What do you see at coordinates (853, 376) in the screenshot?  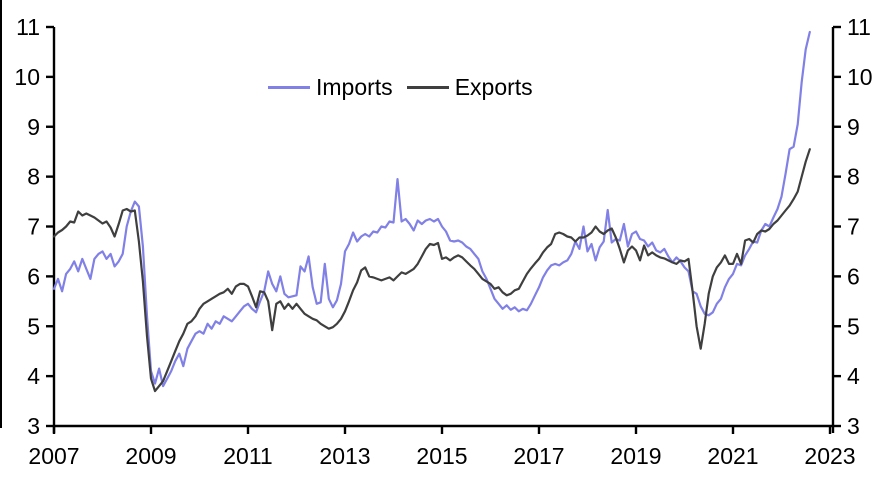 I see `y-tick-label-right: 4` at bounding box center [853, 376].